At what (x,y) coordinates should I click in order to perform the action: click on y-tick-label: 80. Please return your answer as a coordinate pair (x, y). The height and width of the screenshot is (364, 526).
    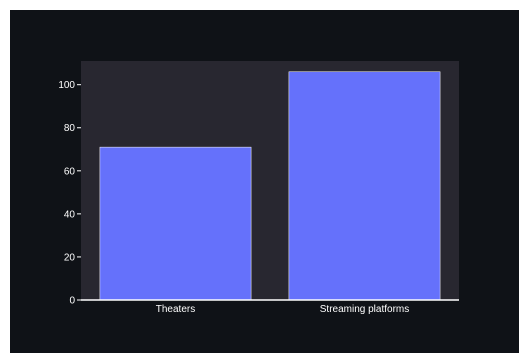
    Looking at the image, I should click on (70, 128).